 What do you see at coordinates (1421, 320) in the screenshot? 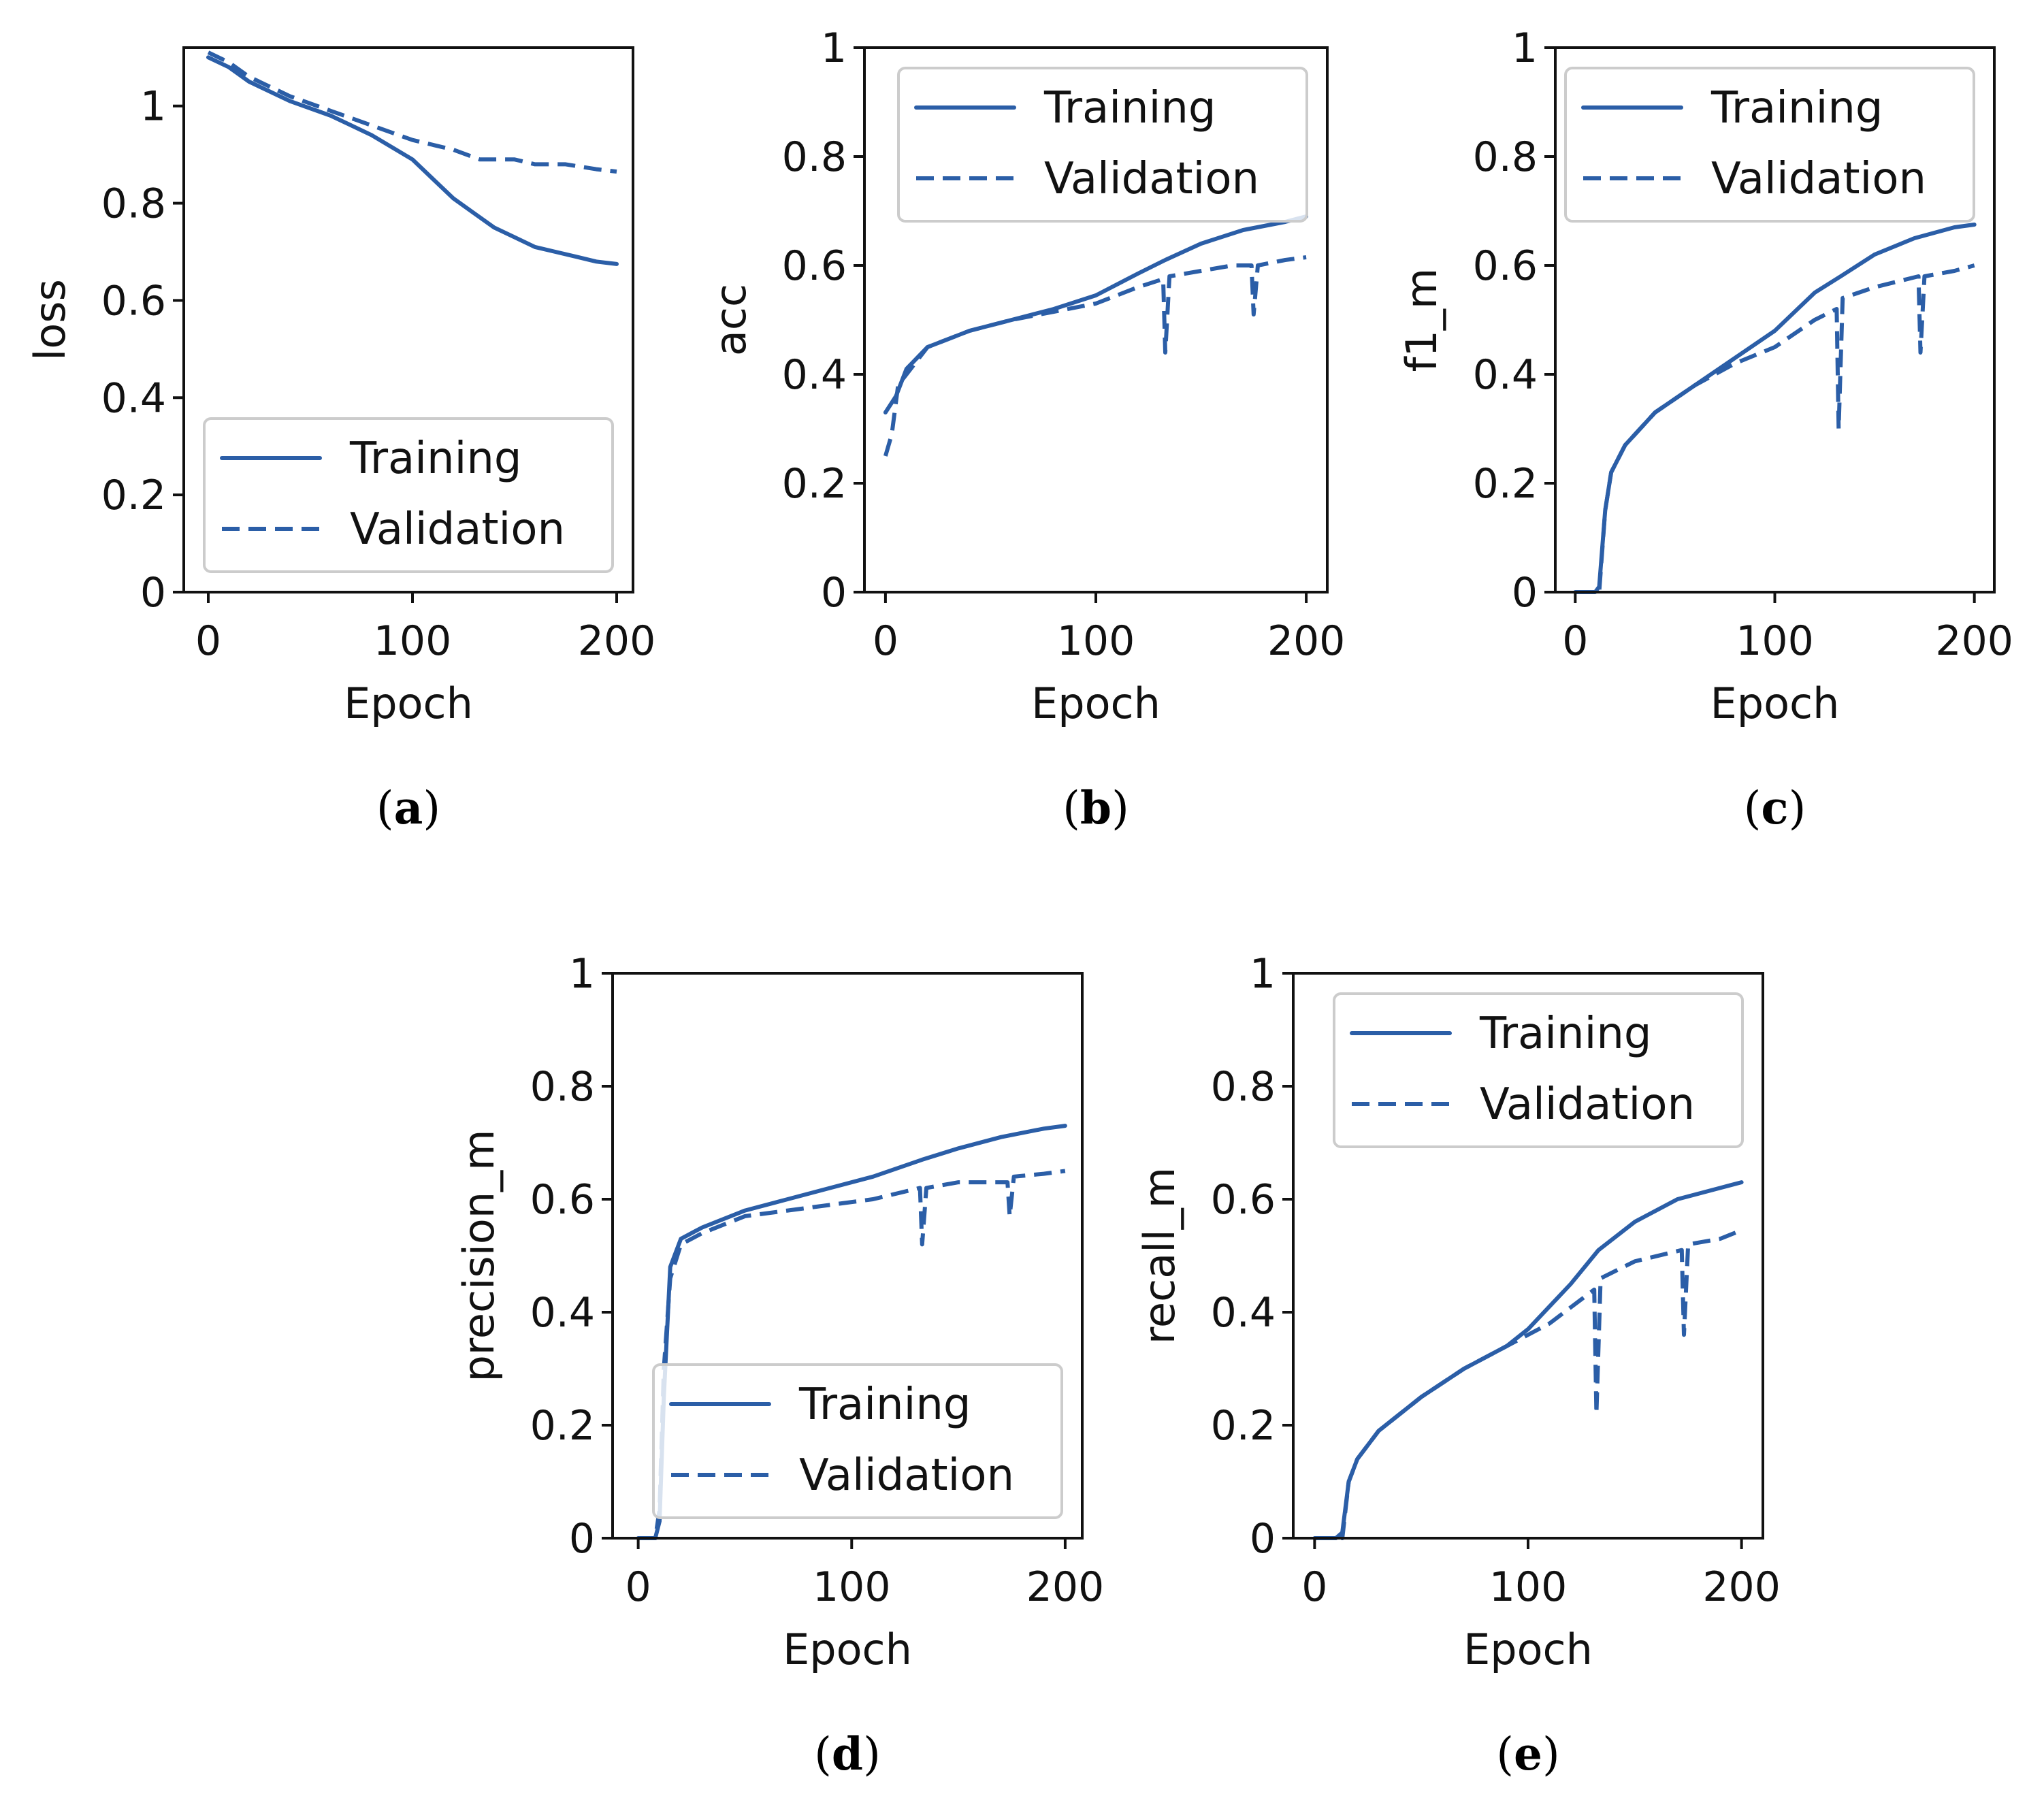
I see `y-axis-label: f1_m` at bounding box center [1421, 320].